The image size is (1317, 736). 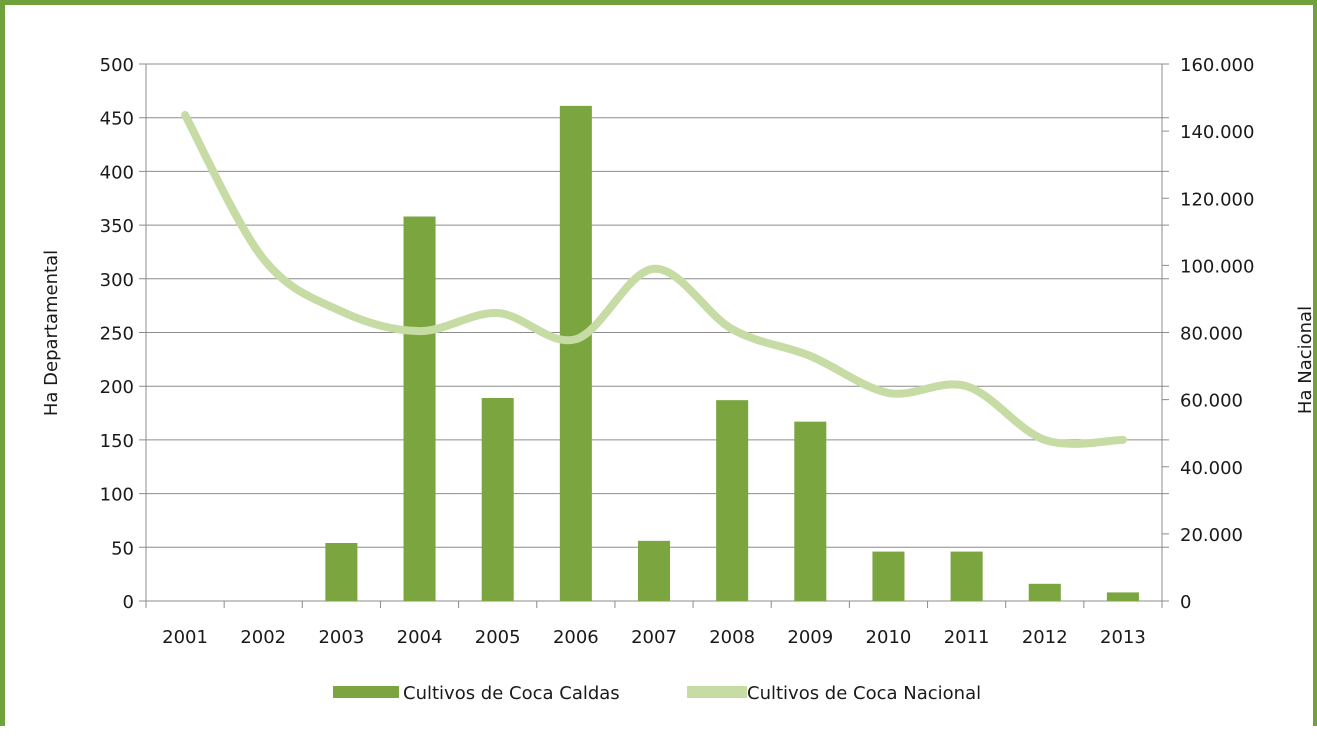 What do you see at coordinates (1211, 334) in the screenshot?
I see `y2-tick-label: 80.000` at bounding box center [1211, 334].